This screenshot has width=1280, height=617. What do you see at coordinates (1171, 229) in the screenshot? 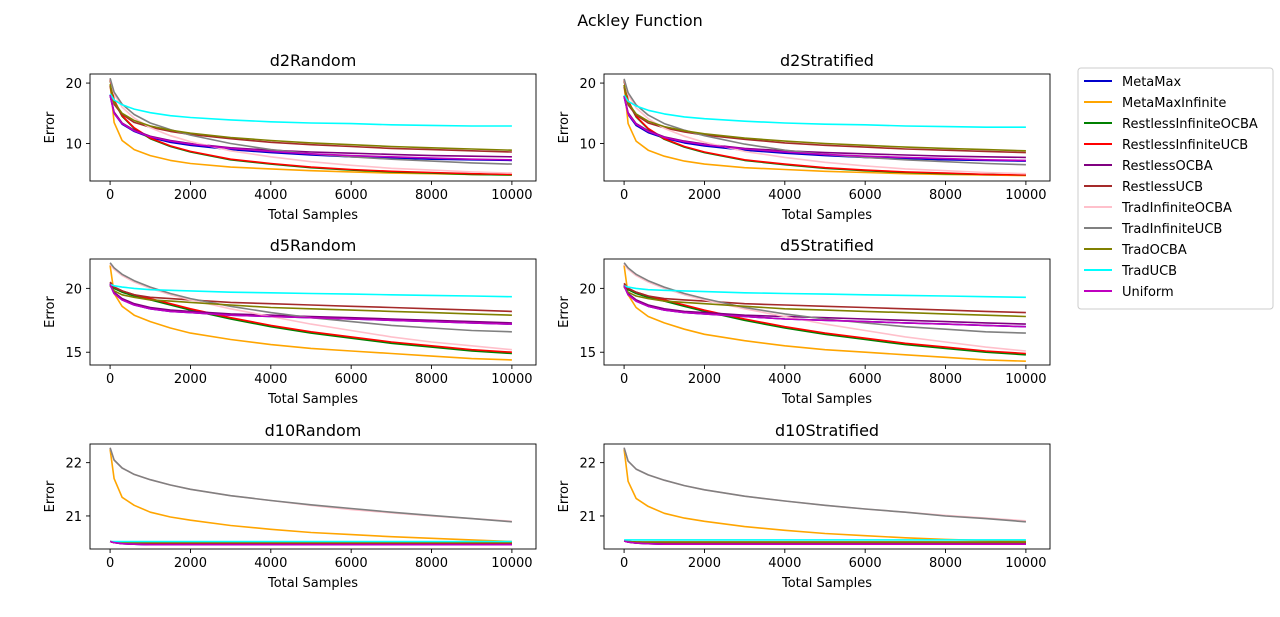
I see `legend-label: TradInfiniteUCB` at bounding box center [1171, 229].